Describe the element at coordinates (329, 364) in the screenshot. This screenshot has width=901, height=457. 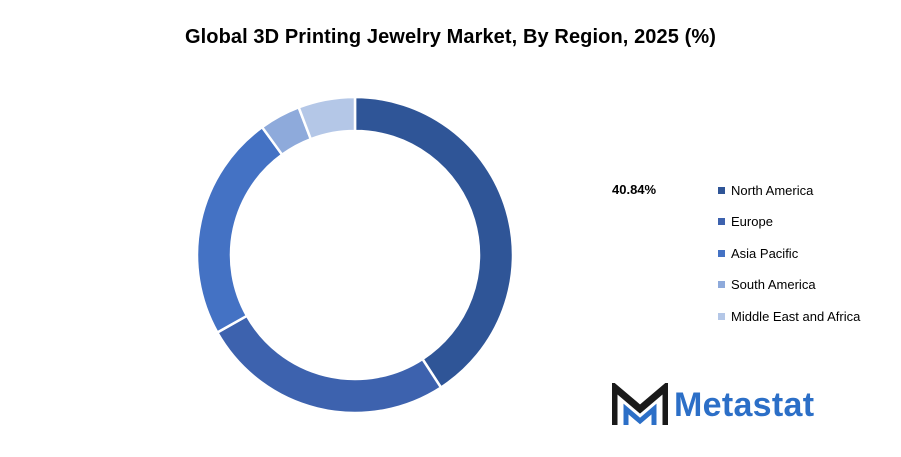
I see `donut-slice-europe` at that location.